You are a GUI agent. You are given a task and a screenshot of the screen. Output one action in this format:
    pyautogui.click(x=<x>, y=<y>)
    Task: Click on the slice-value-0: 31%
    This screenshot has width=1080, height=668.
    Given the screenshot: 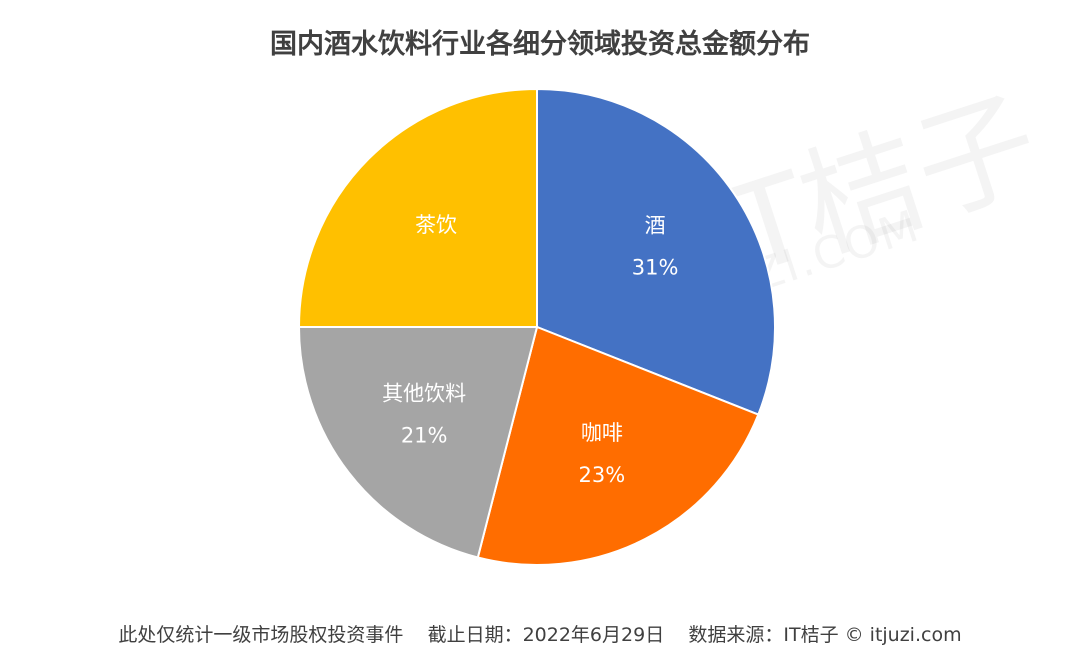 What is the action you would take?
    pyautogui.click(x=655, y=268)
    